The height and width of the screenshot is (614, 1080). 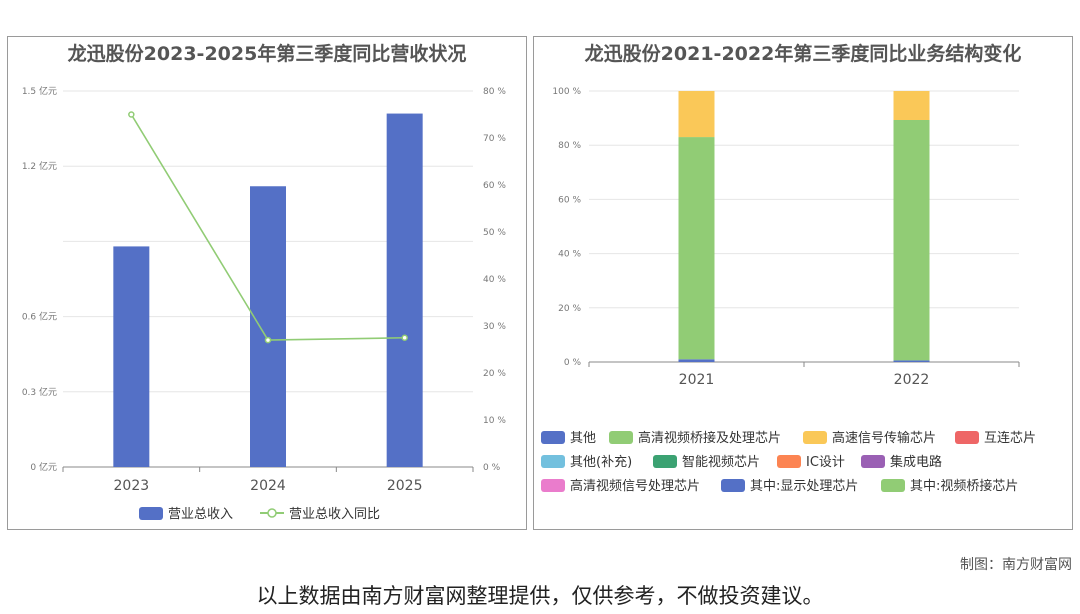 What do you see at coordinates (494, 139) in the screenshot?
I see `y-right-tick-label: 70 %` at bounding box center [494, 139].